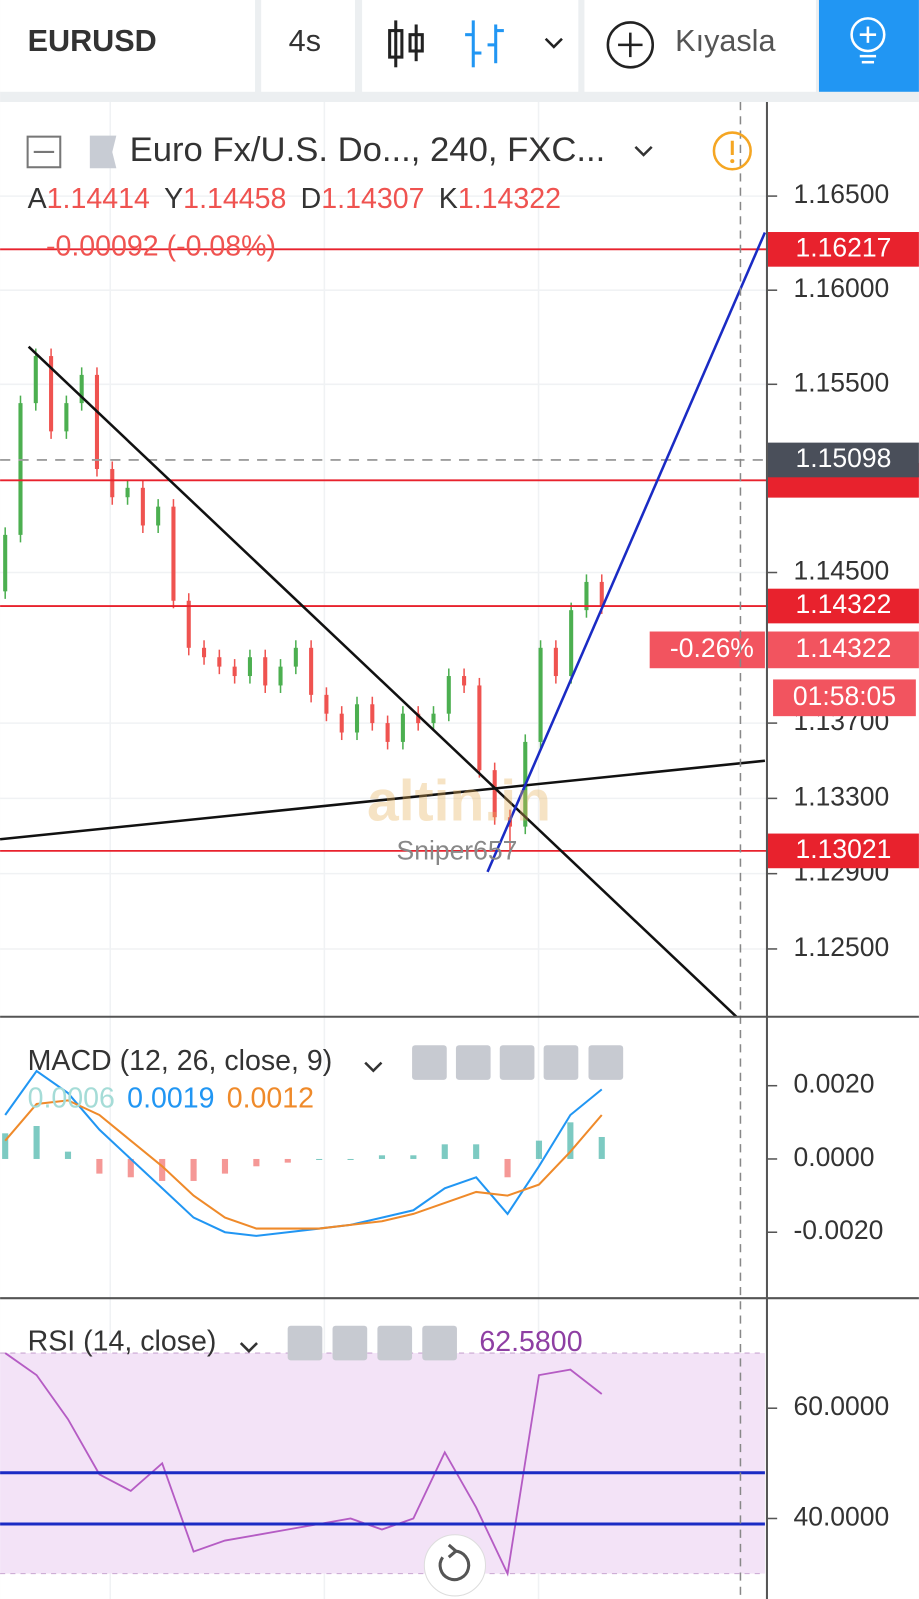  Describe the element at coordinates (372, 1343) in the screenshot. I see `rsi-icons` at that location.